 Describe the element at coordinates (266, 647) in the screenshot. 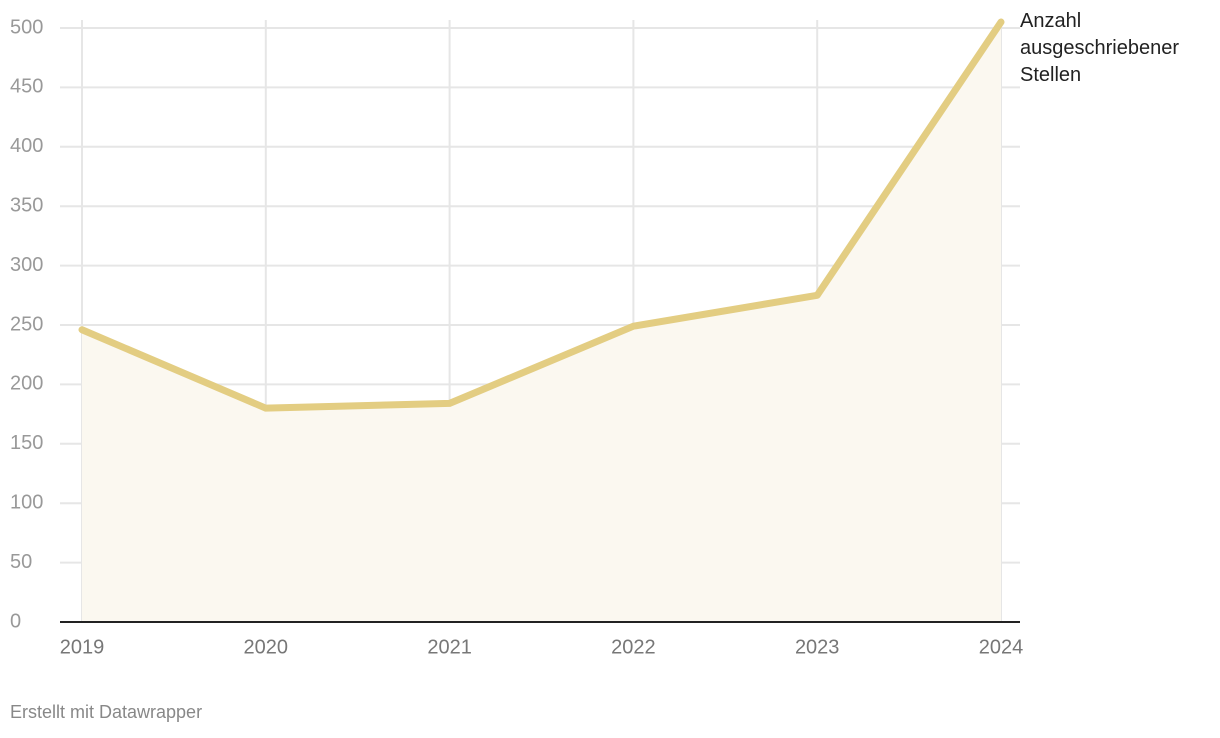

I see `x-tick-label: 2020` at that location.